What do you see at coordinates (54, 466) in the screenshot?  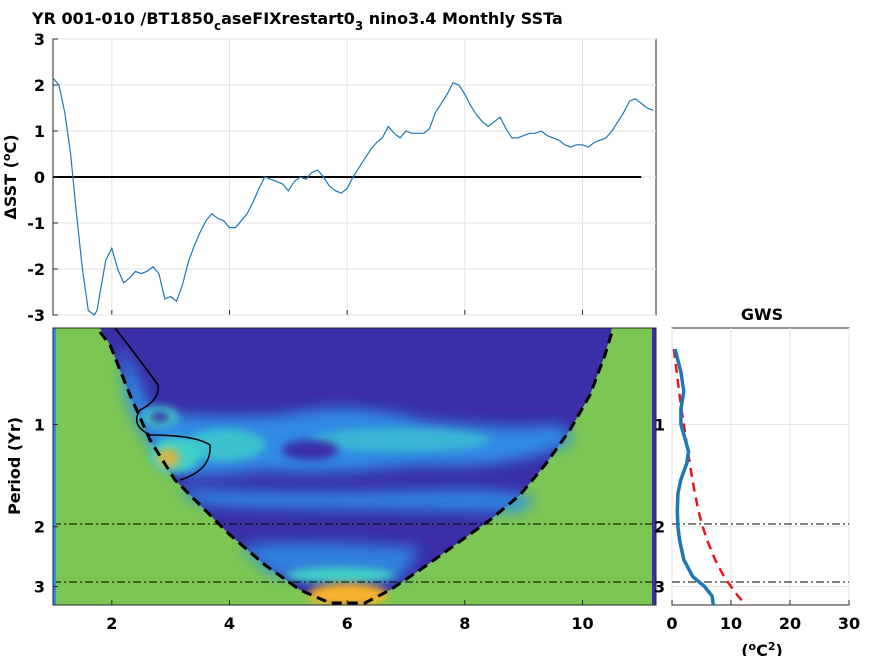 I see `left-edge-strip` at bounding box center [54, 466].